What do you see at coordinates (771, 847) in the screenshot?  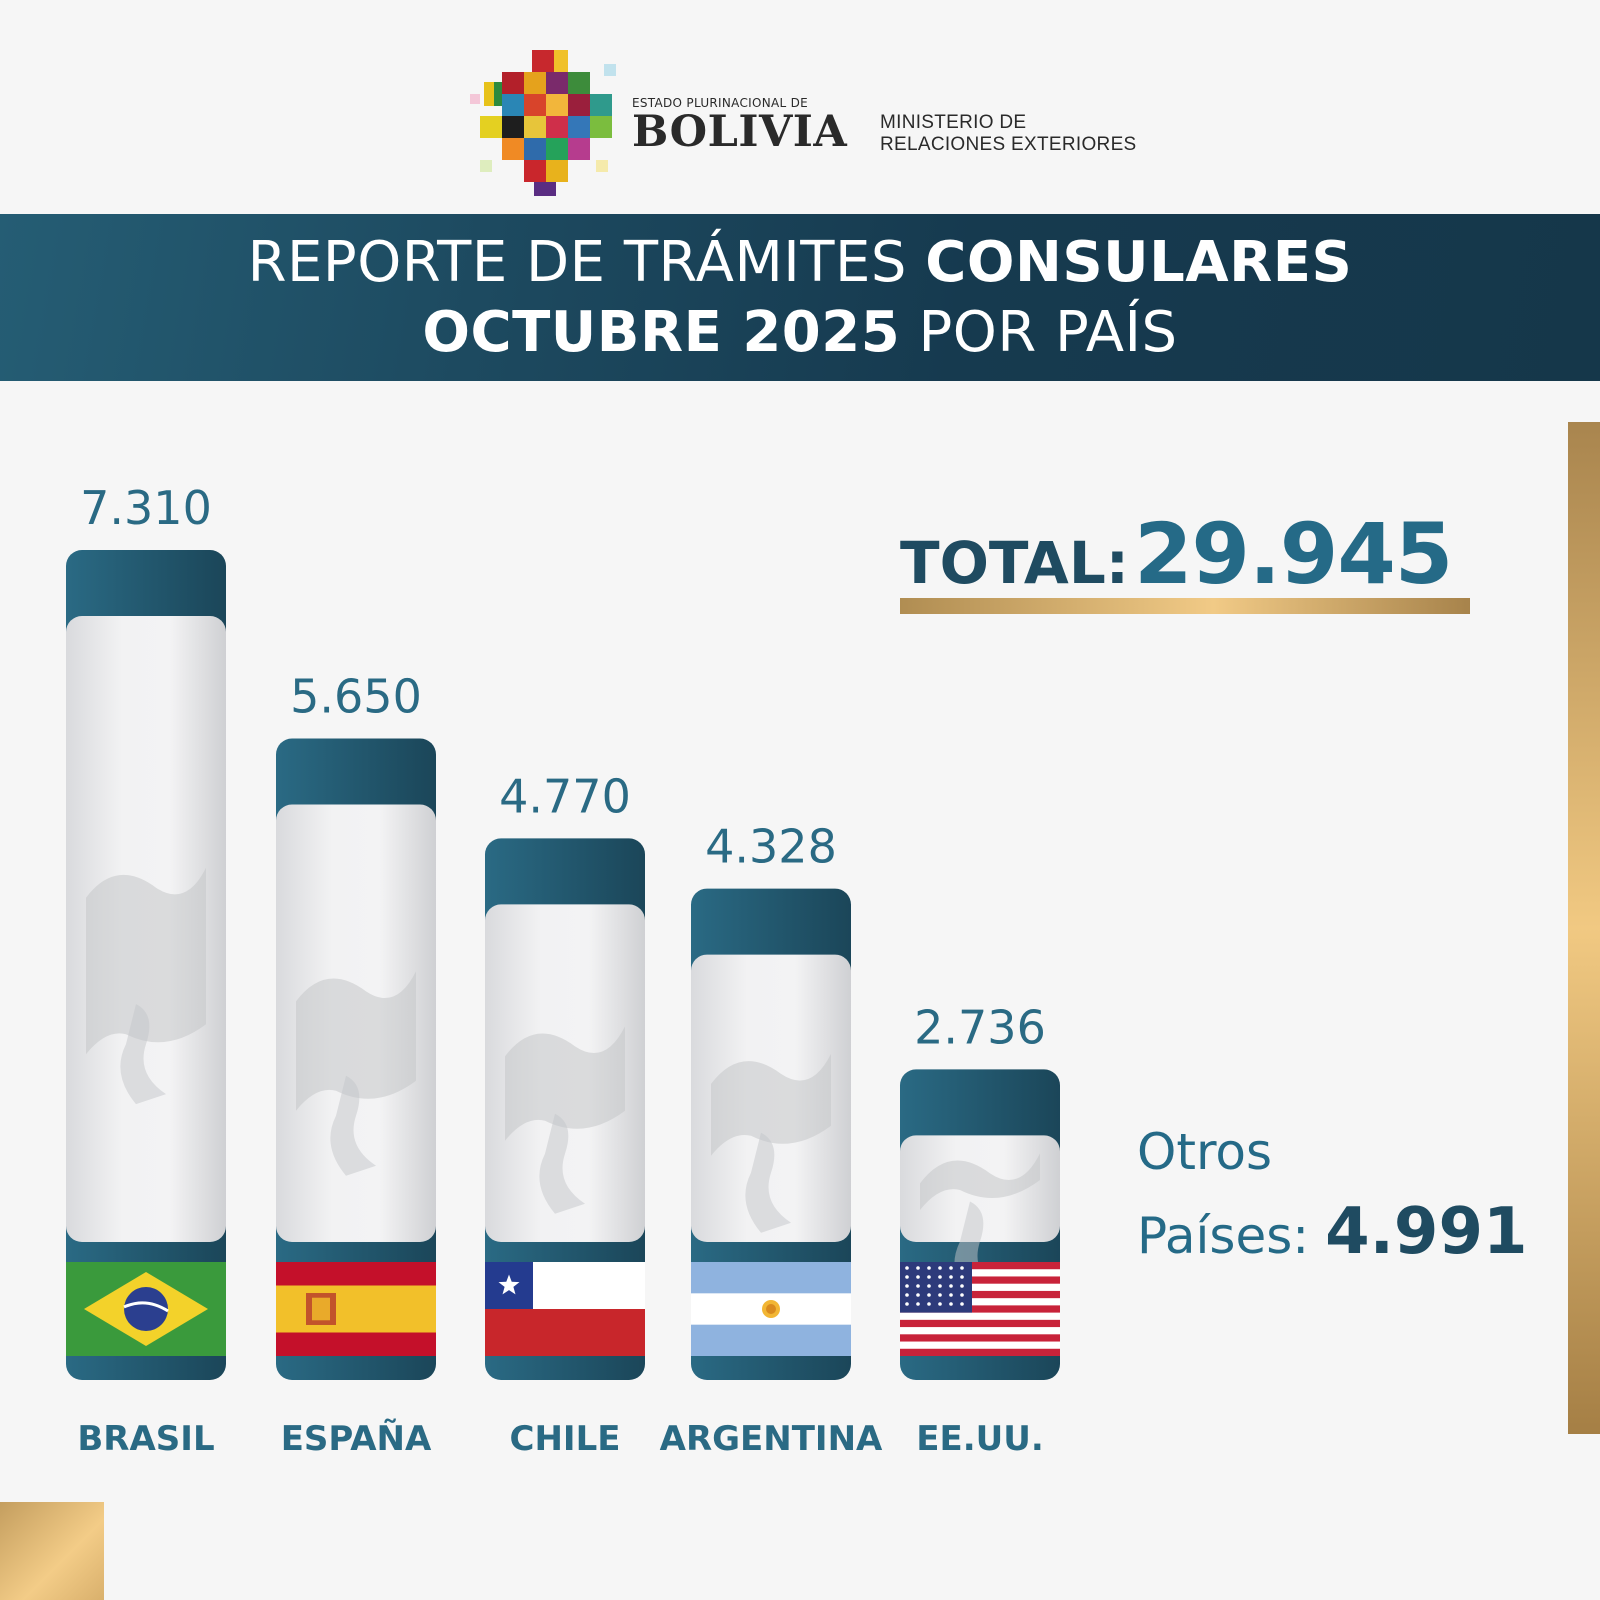 I see `bar-value-label: 4.328` at bounding box center [771, 847].